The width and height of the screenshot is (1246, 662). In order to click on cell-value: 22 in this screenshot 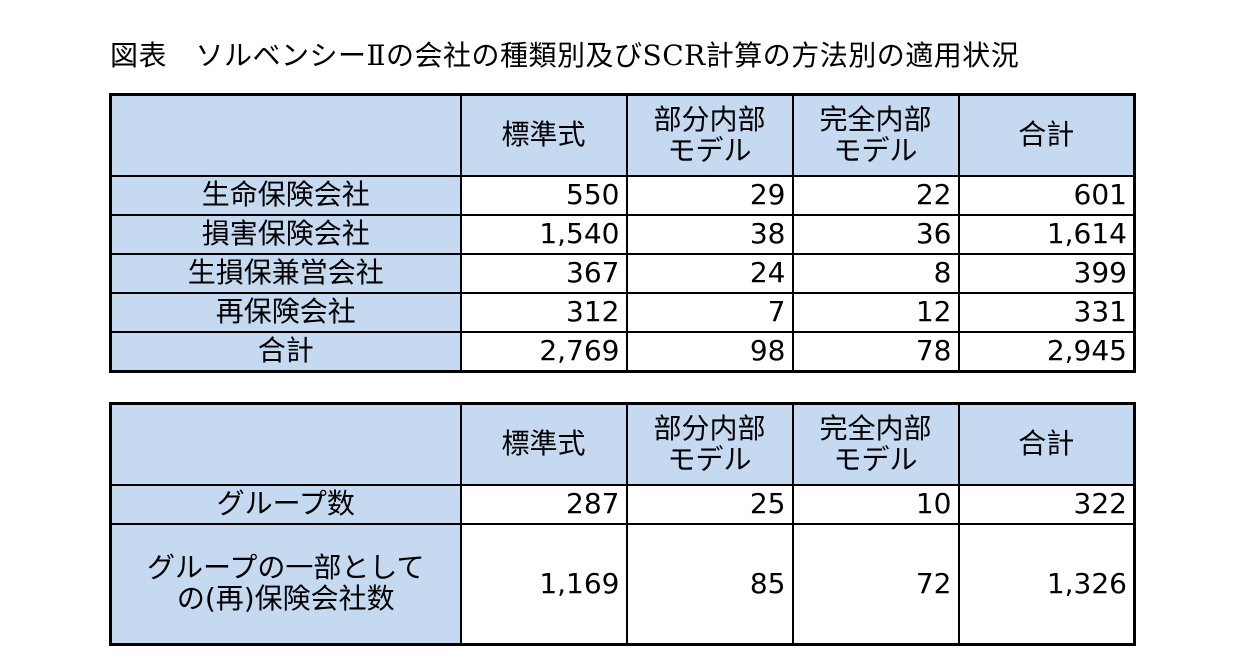, I will do `click(875, 195)`.